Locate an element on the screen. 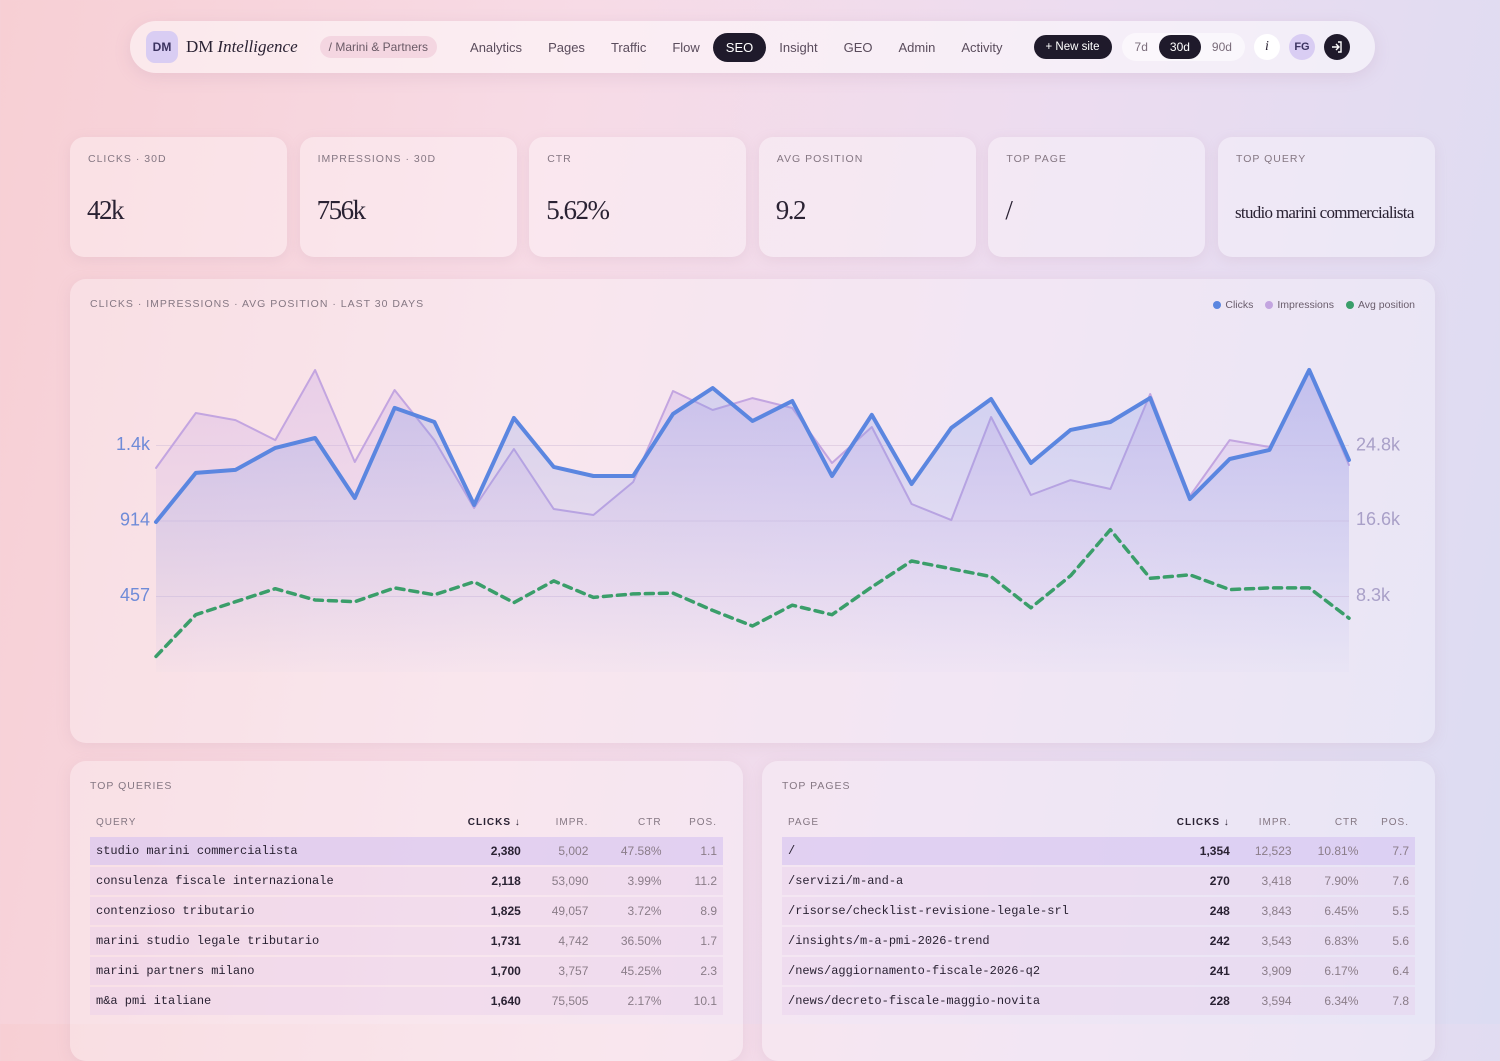 The width and height of the screenshot is (1500, 1061). table-cell: 3.99% is located at coordinates (631, 881).